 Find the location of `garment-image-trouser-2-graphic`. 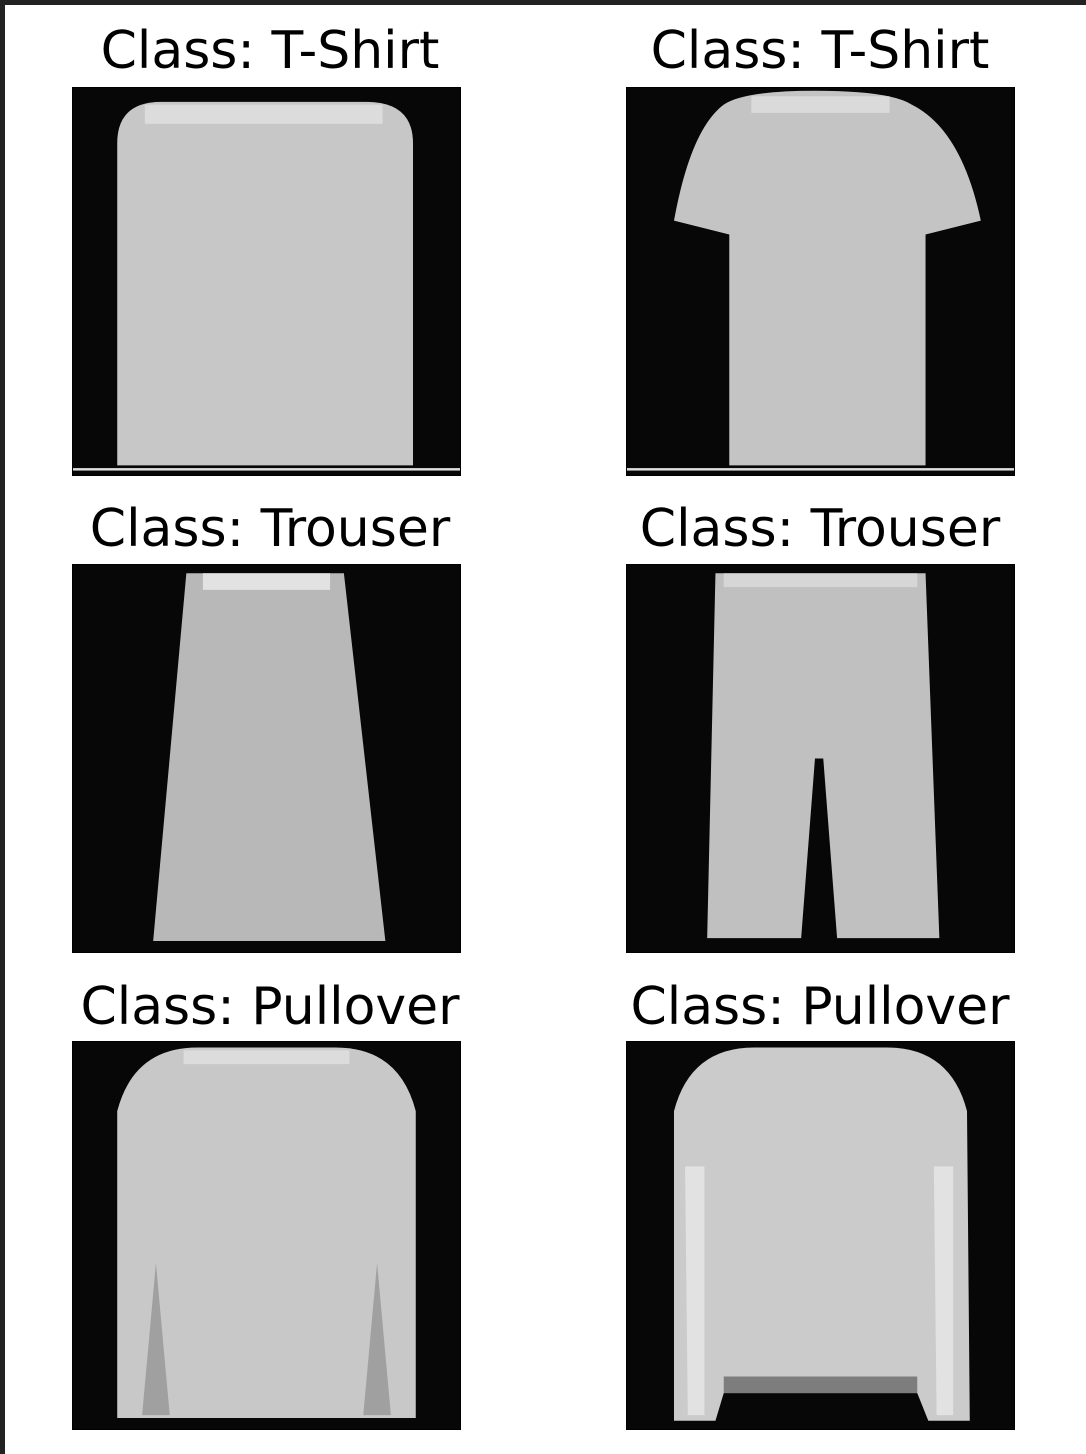

garment-image-trouser-2-graphic is located at coordinates (820, 758).